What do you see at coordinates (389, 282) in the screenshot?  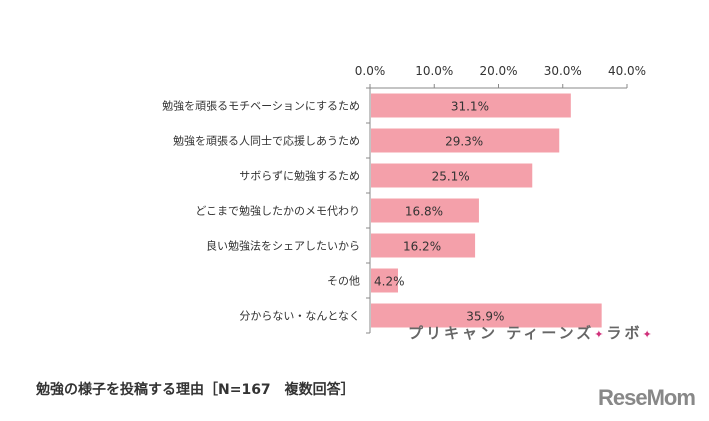 I see `data-label: 4.2%` at bounding box center [389, 282].